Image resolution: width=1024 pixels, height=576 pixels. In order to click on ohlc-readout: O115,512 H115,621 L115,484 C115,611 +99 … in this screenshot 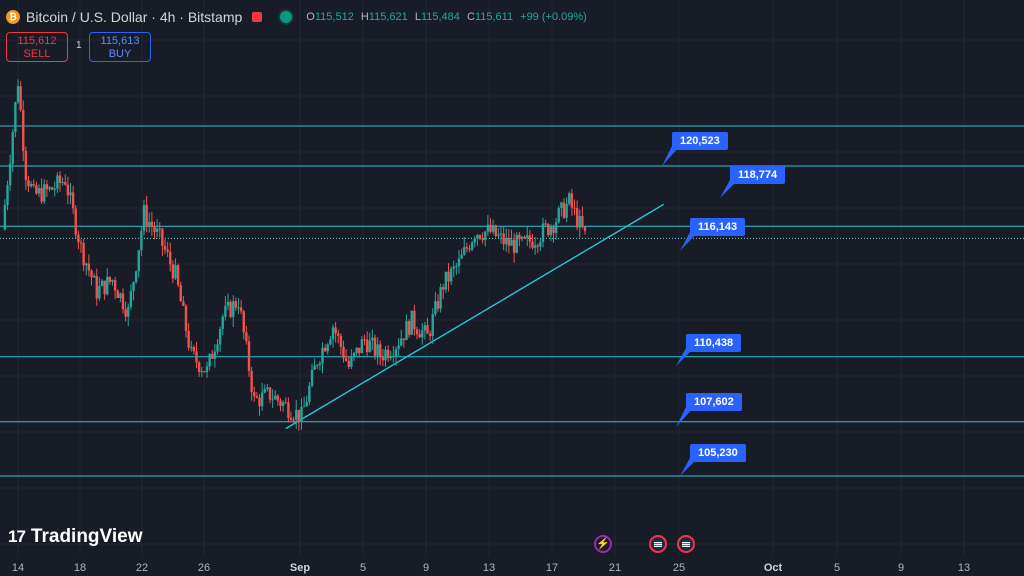, I will do `click(446, 17)`.